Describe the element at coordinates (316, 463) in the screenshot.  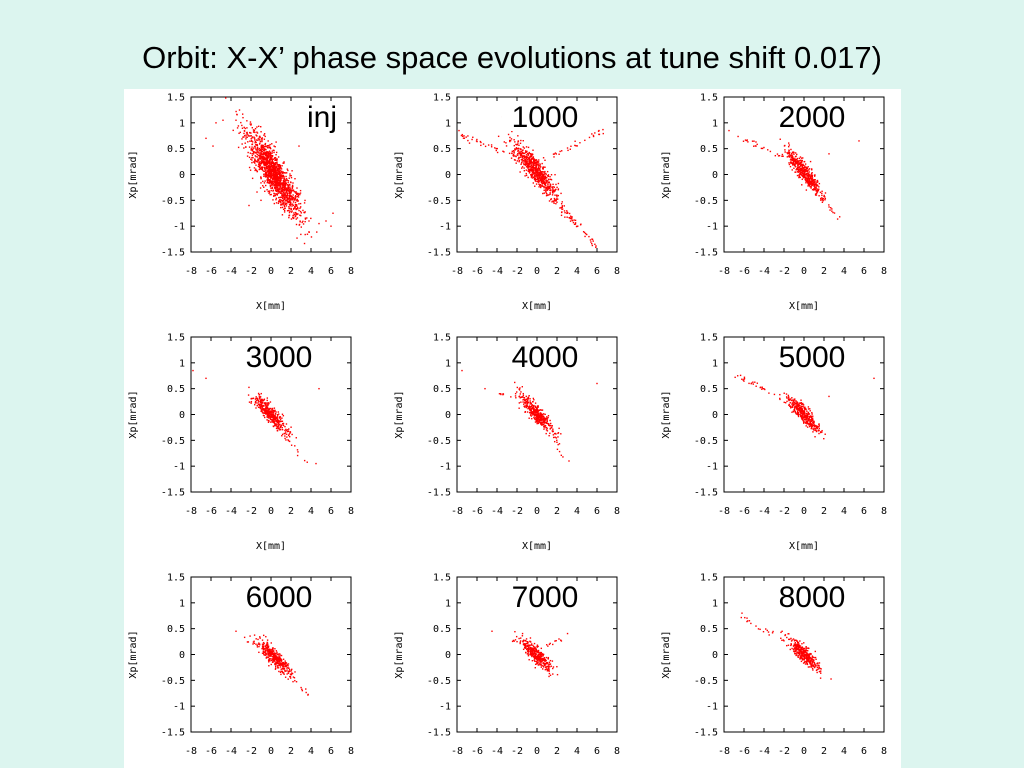
I see `outlier-point` at that location.